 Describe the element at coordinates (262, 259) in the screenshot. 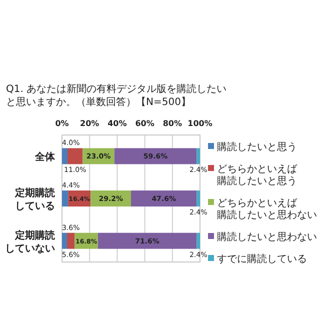

I see `legend-label: すでに購読している` at that location.